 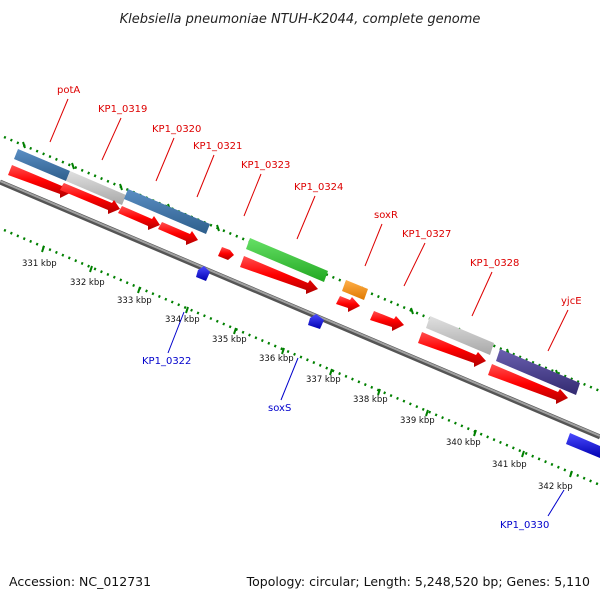 I want to click on accession-text: Accession: NC_012731, so click(x=80, y=581).